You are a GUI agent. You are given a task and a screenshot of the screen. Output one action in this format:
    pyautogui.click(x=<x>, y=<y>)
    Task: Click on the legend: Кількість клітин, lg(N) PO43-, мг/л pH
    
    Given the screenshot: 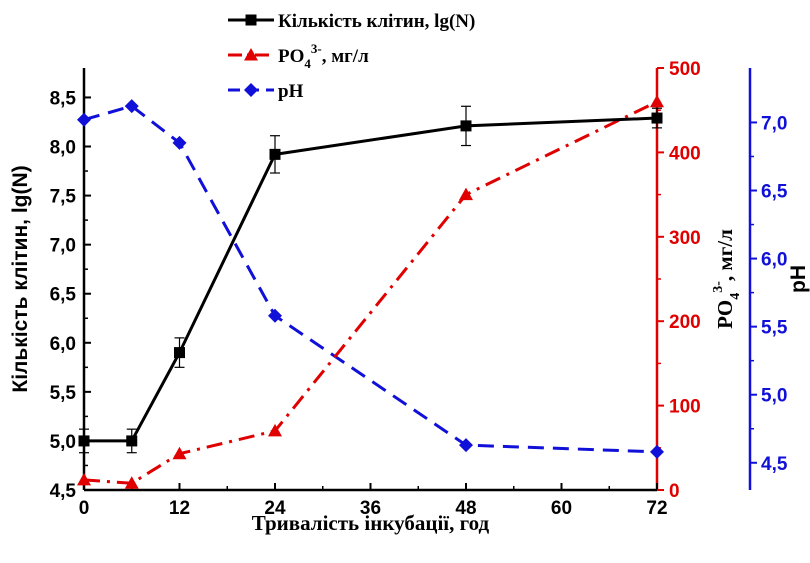 What is the action you would take?
    pyautogui.click(x=351, y=56)
    